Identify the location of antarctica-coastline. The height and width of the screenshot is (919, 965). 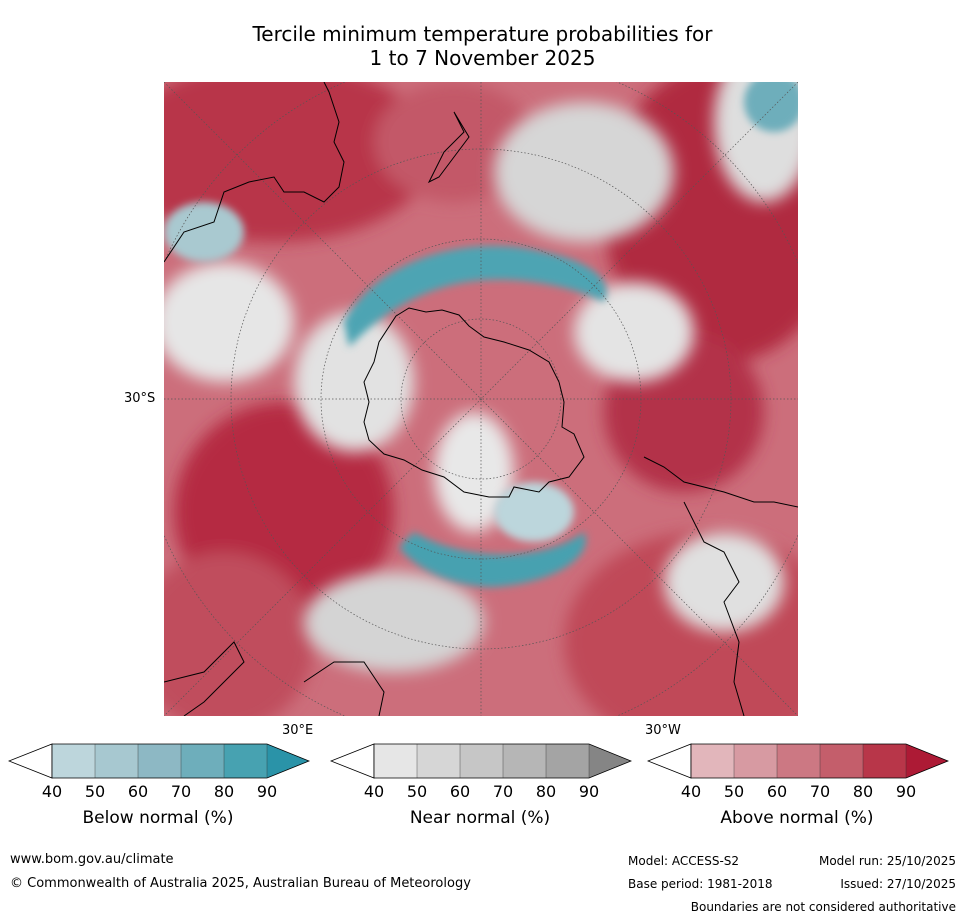
(474, 402).